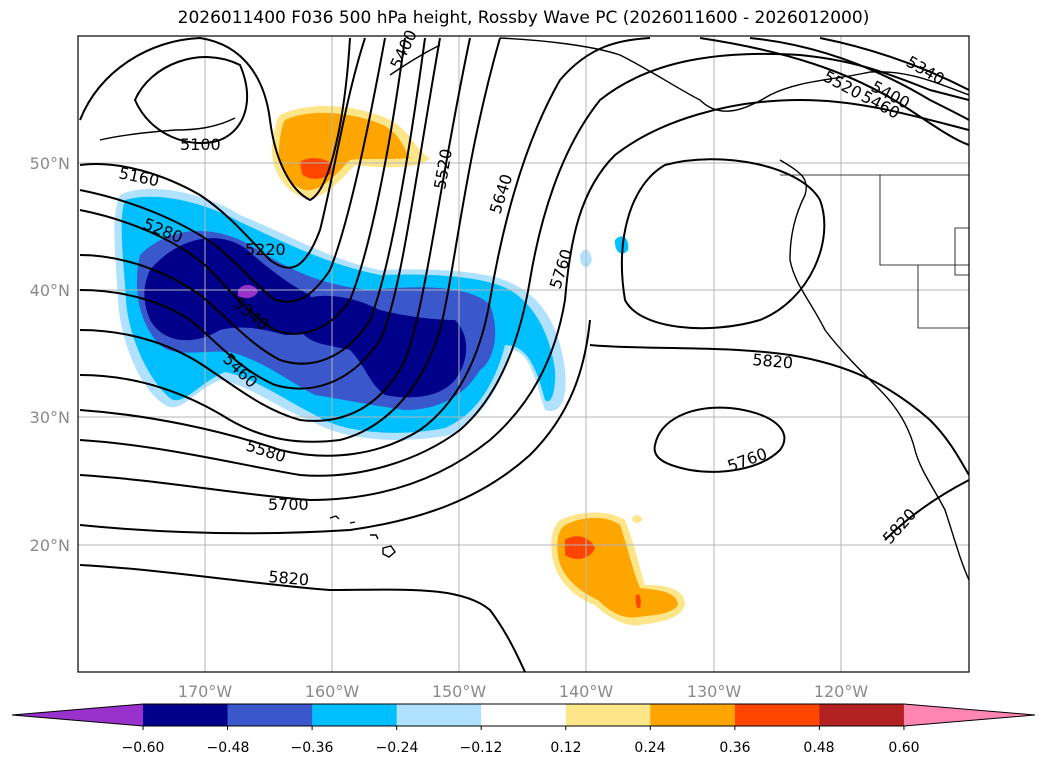  I want to click on lon-label-160w: 160°W, so click(332, 691).